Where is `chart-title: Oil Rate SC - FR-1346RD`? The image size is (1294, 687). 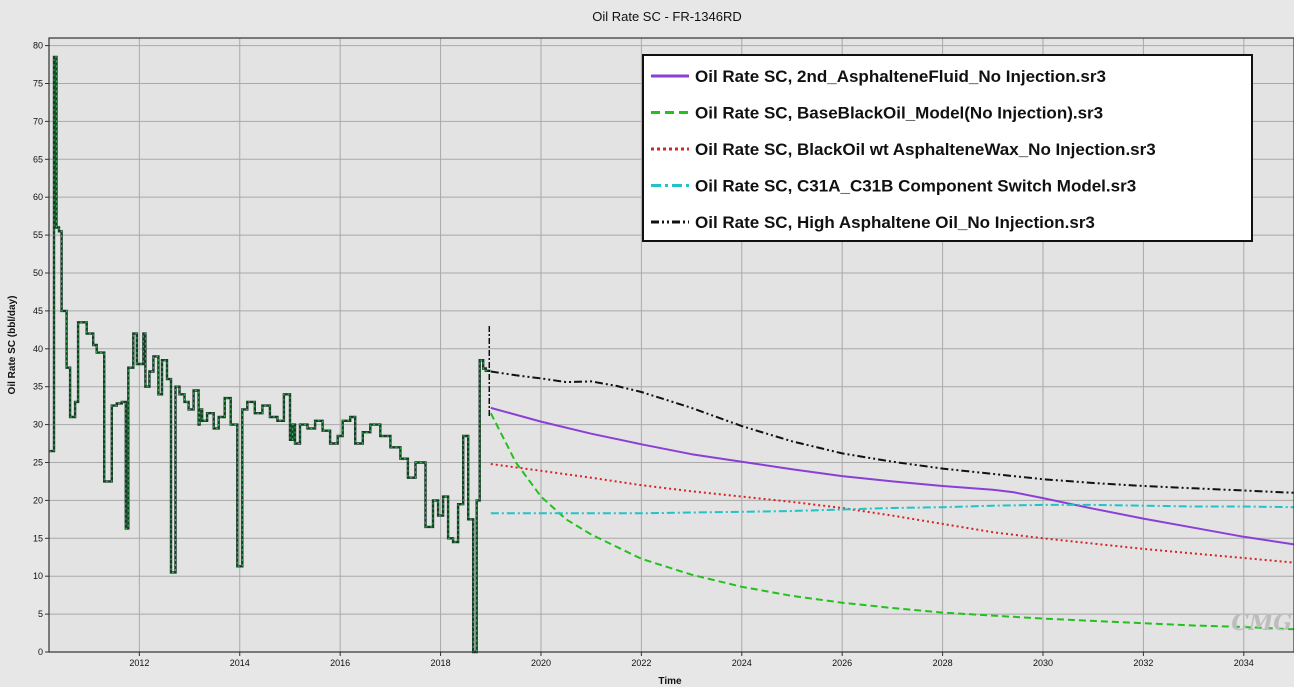 chart-title: Oil Rate SC - FR-1346RD is located at coordinates (667, 16).